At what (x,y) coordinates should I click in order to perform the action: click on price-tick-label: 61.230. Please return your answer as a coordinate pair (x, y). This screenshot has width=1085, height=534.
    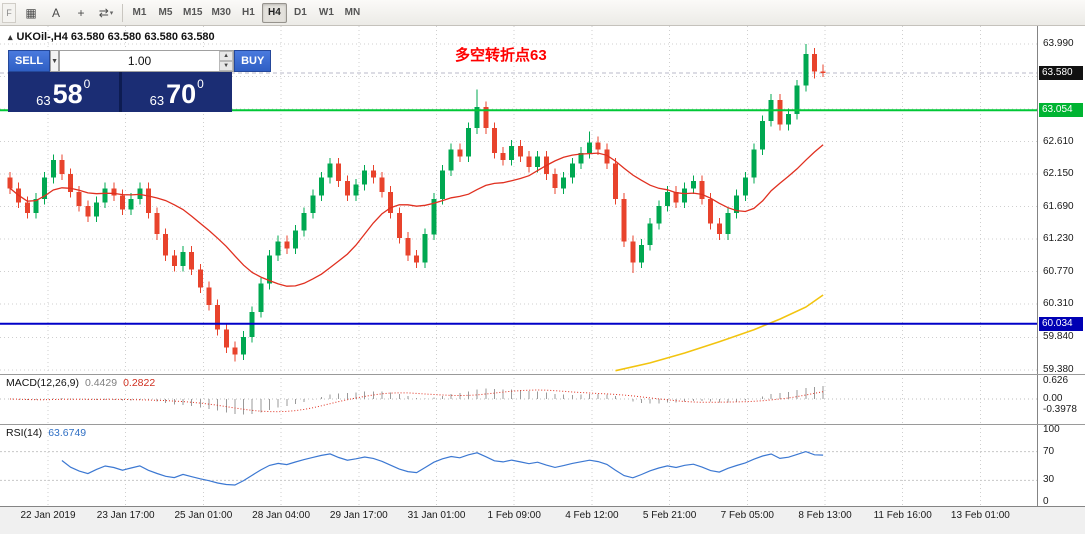
    Looking at the image, I should click on (1058, 239).